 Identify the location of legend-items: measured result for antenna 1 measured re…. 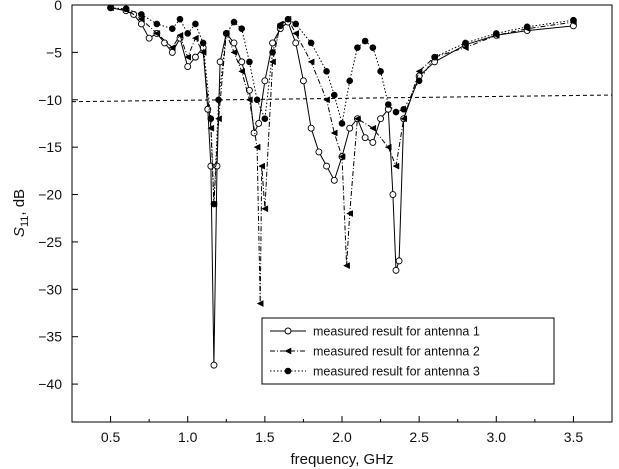
(375, 352).